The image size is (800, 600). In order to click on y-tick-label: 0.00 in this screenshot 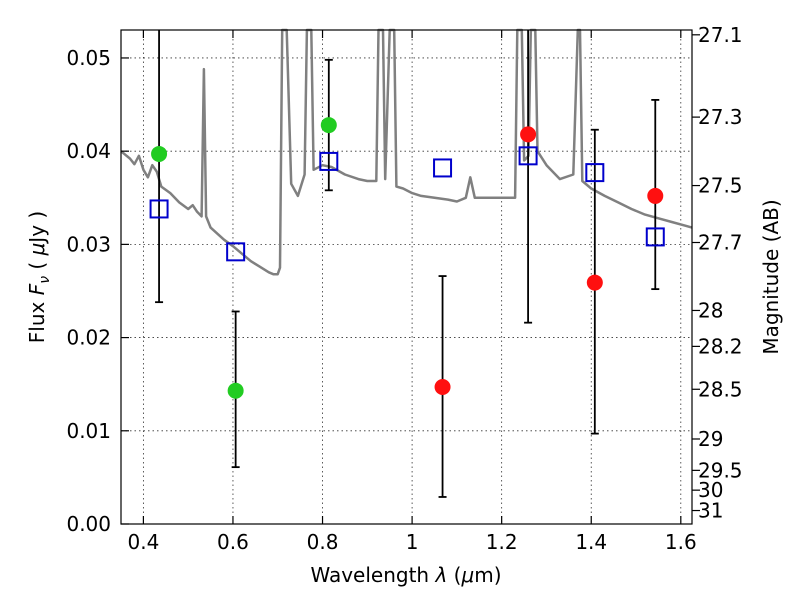, I will do `click(88, 524)`.